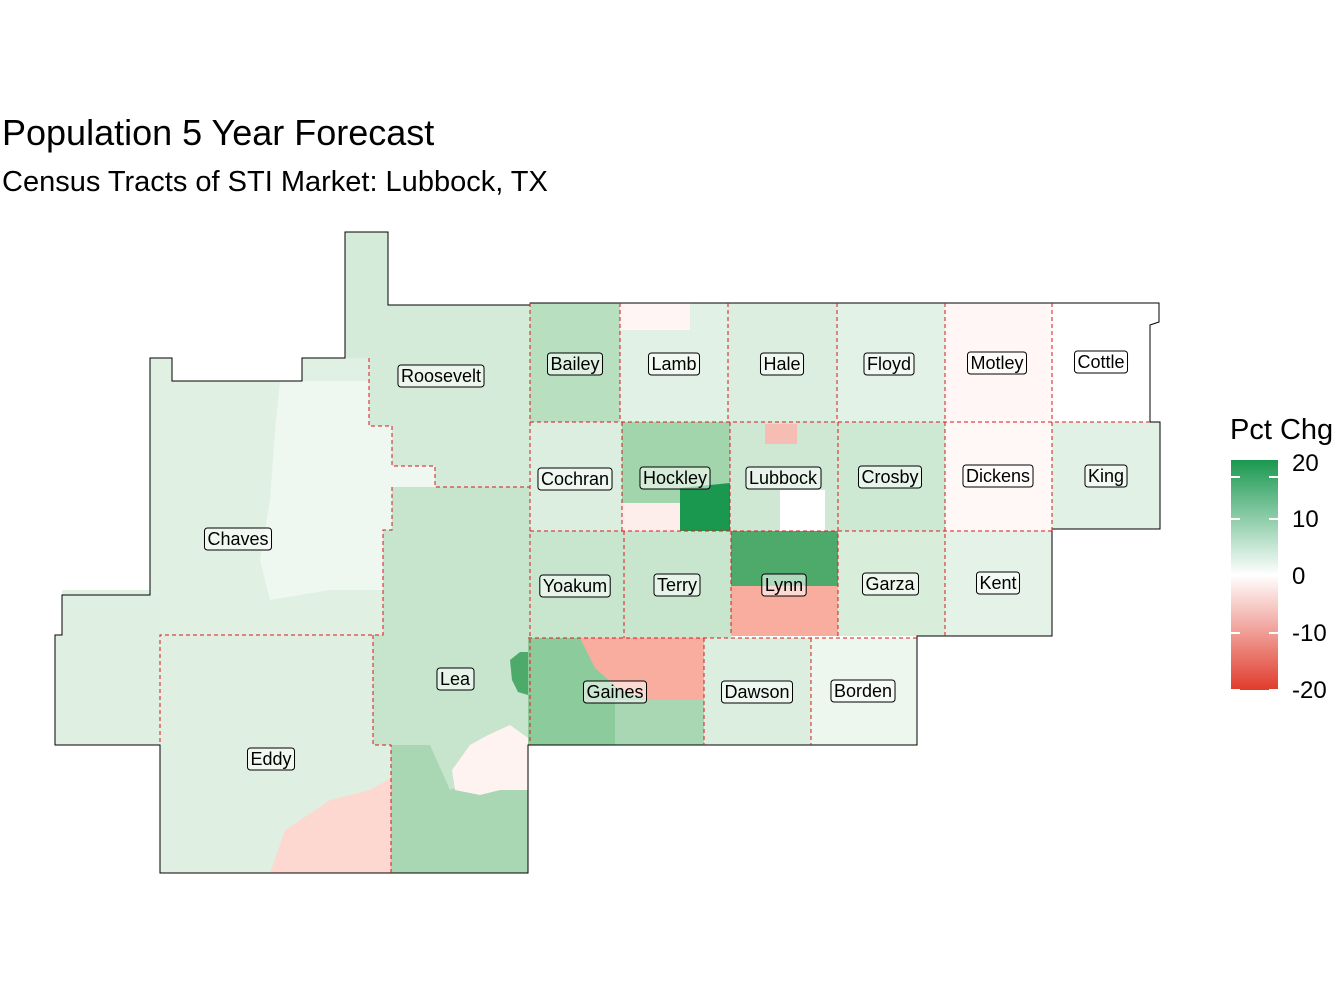 The width and height of the screenshot is (1344, 1008). Describe the element at coordinates (1309, 633) in the screenshot. I see `legend-tick-label: -10` at that location.